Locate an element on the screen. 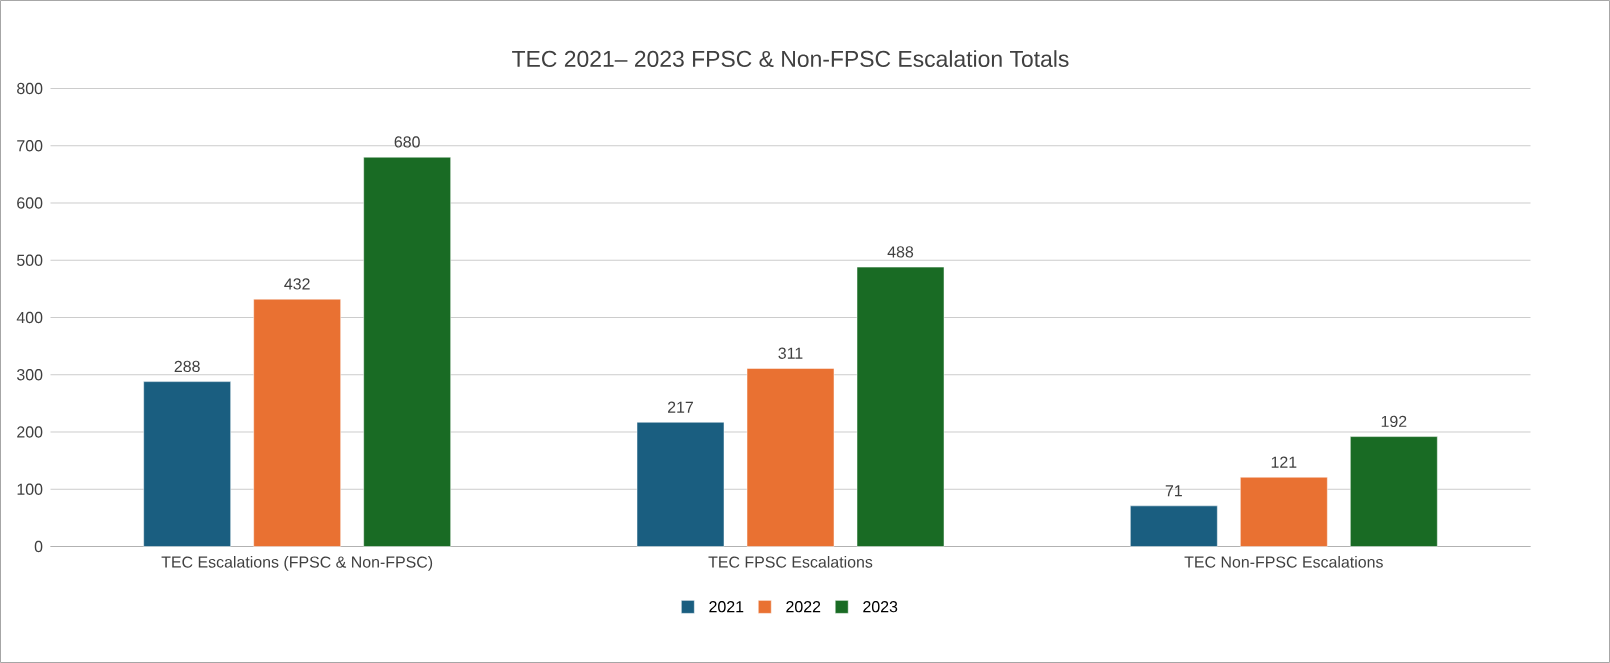 The height and width of the screenshot is (663, 1610). x-tick-label: TEC FPSC Escalations is located at coordinates (790, 562).